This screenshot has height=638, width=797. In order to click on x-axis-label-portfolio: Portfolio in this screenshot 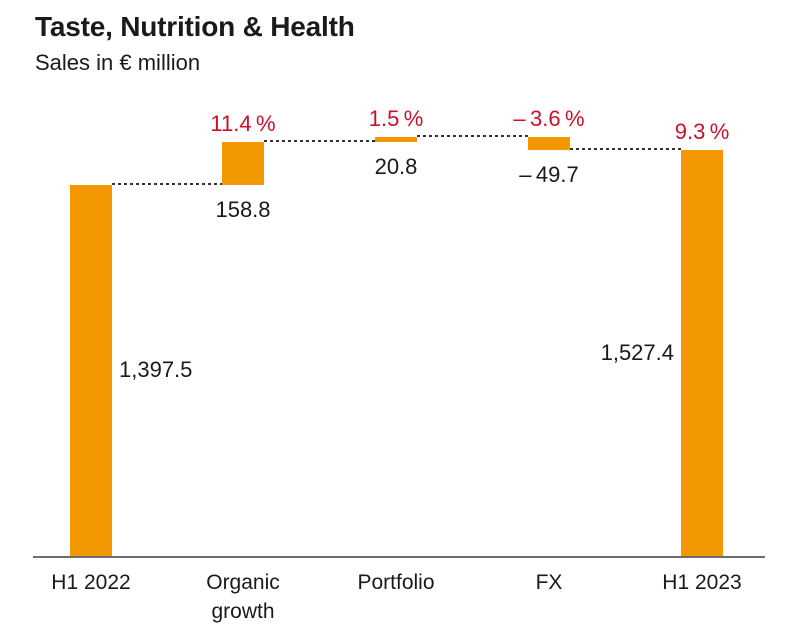, I will do `click(396, 582)`.